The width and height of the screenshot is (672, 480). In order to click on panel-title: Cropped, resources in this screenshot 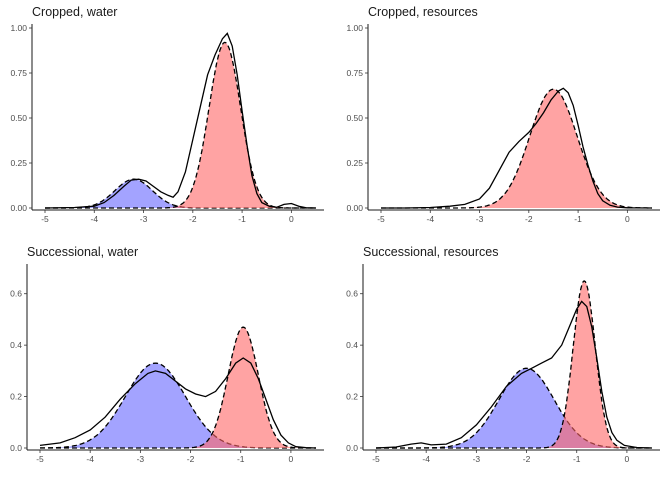, I will do `click(423, 12)`.